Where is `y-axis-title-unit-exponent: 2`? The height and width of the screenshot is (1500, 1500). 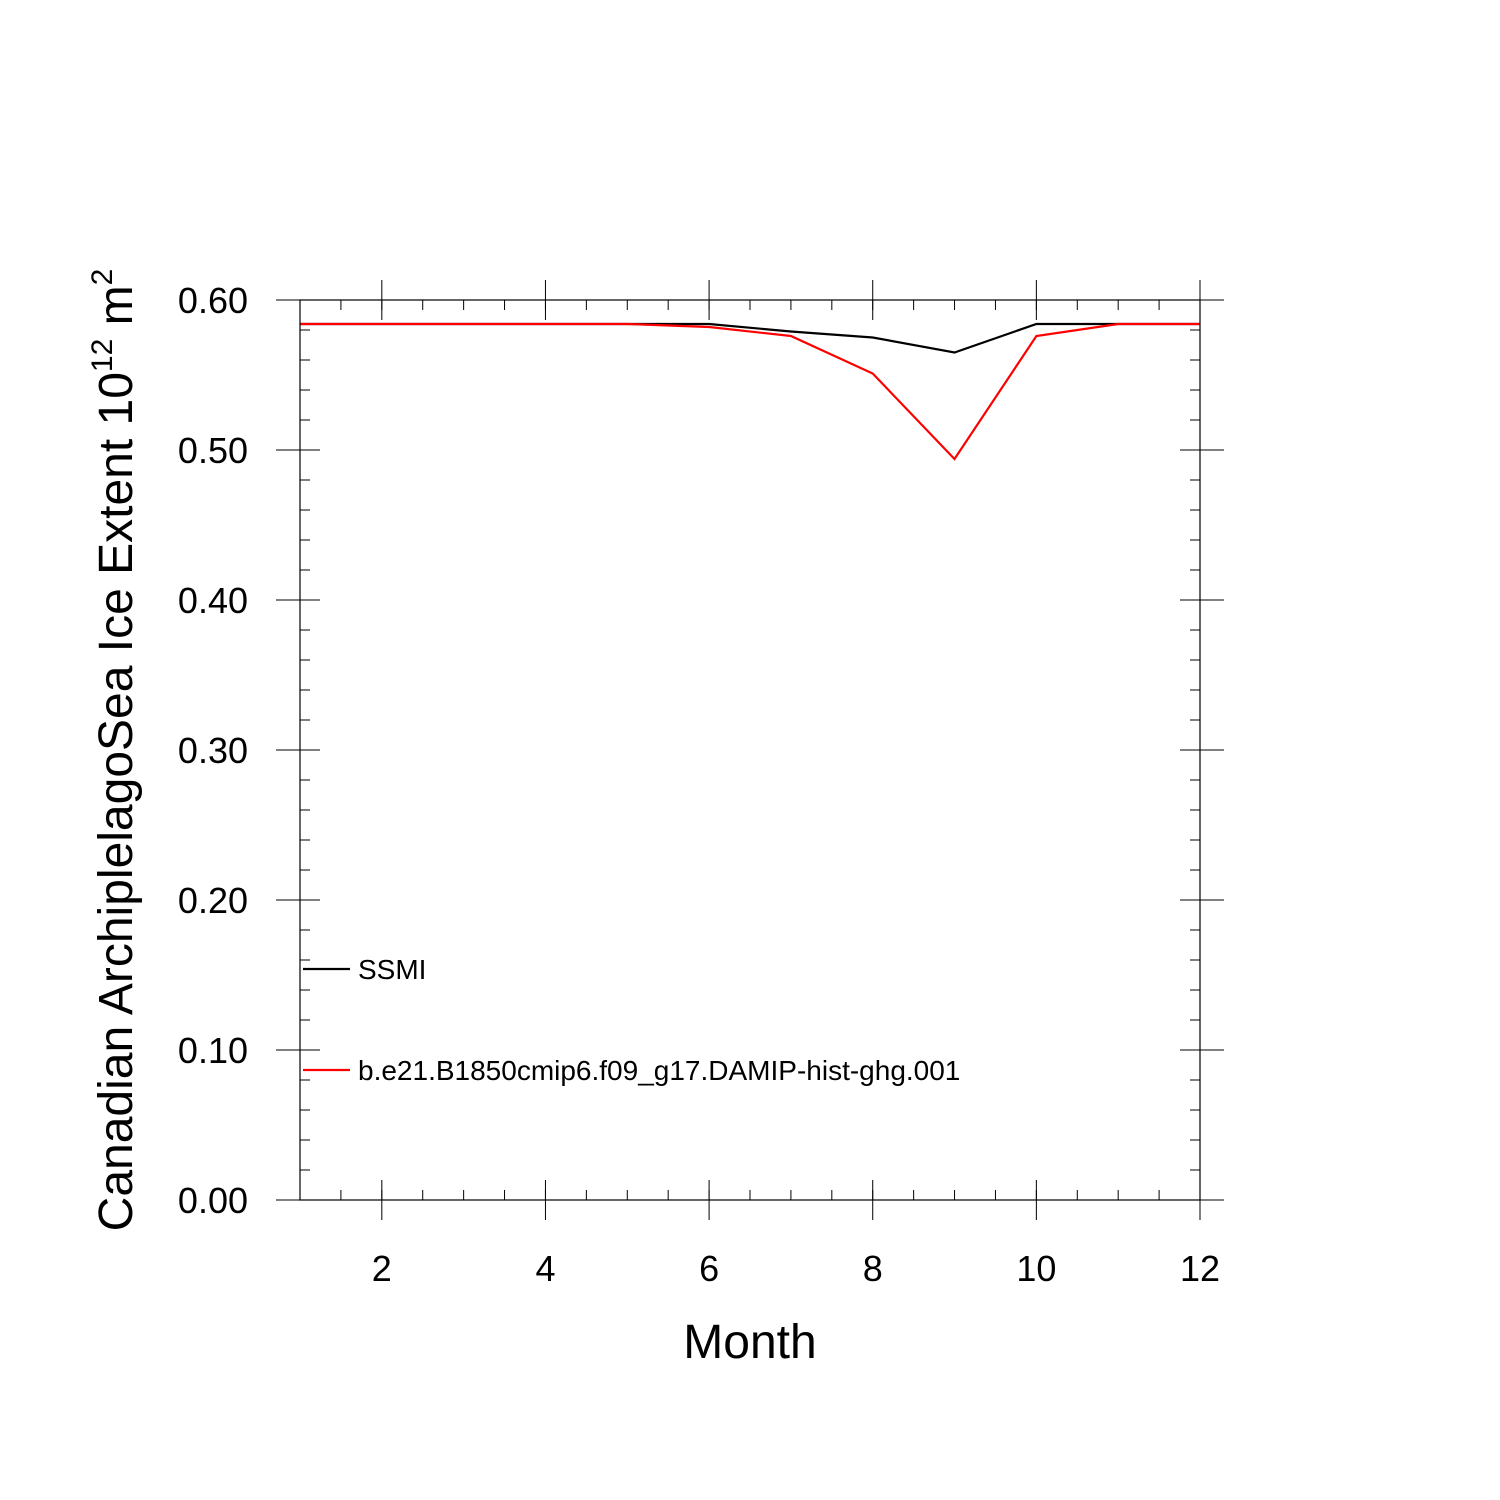 y-axis-title-unit-exponent: 2 is located at coordinates (102, 277).